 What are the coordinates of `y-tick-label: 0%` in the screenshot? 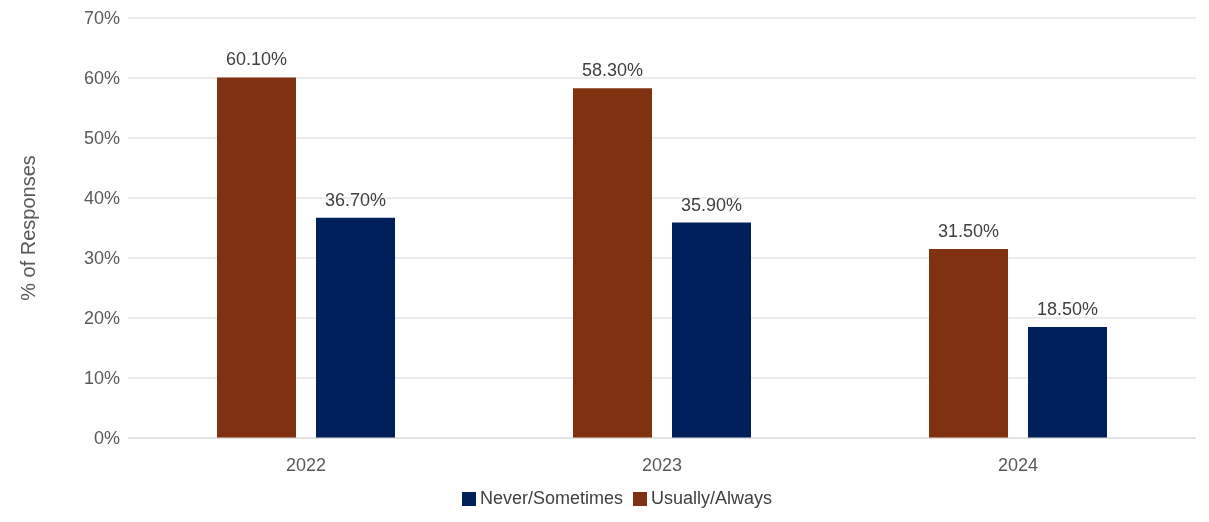 It's located at (106, 438).